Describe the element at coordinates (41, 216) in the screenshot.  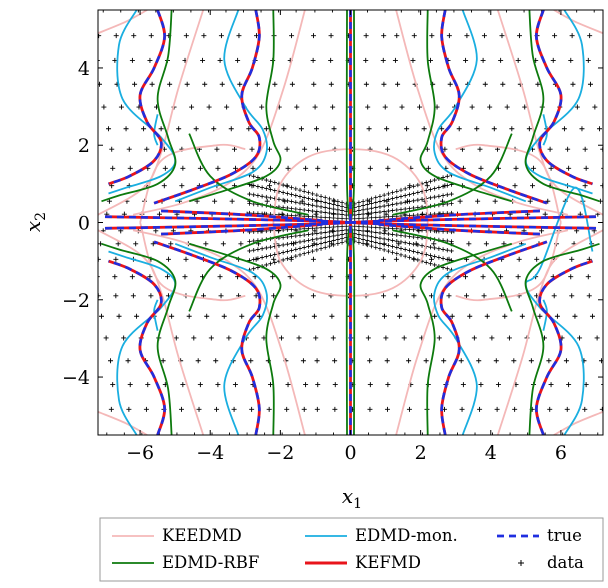
I see `y-axis-label-sub: 2` at that location.